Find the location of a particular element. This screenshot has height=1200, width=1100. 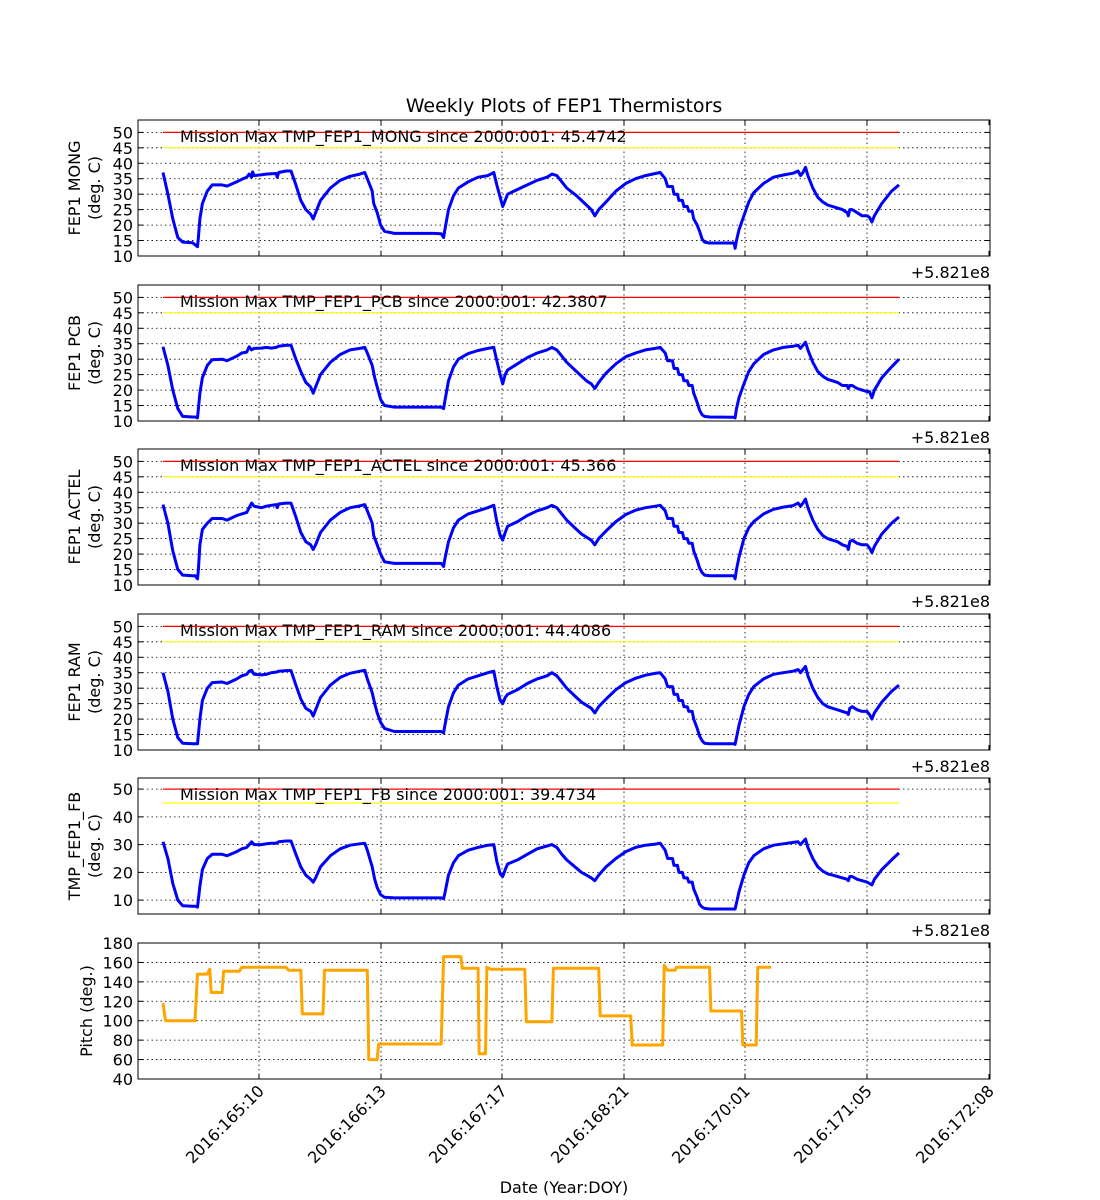

y-axis-label: TMP_FEP1_FB is located at coordinates (75, 847).